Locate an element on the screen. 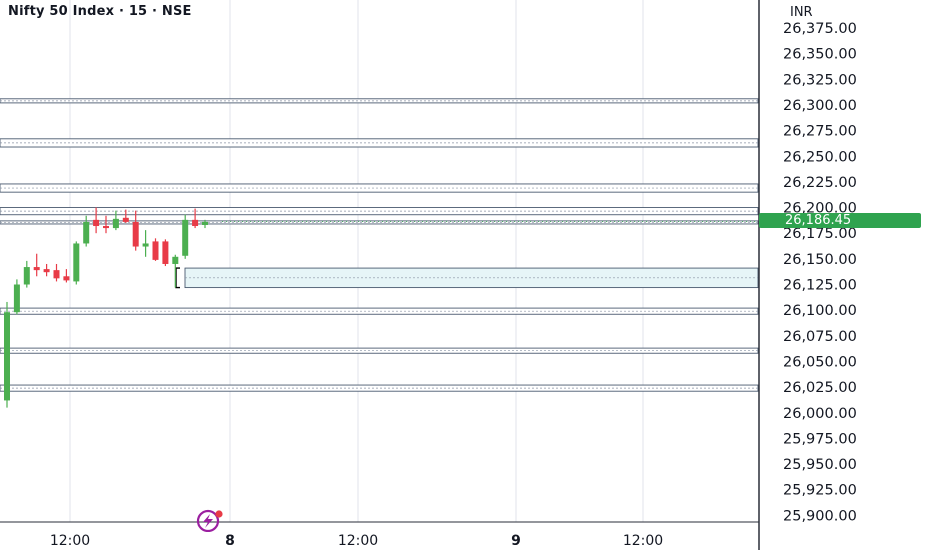  price-tick-label: 26,325.00 is located at coordinates (820, 80).